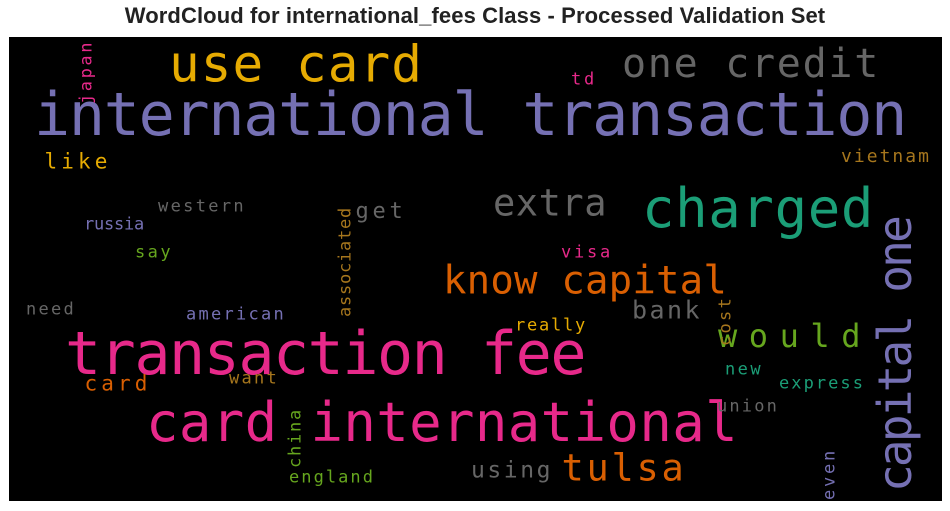 The height and width of the screenshot is (511, 950). What do you see at coordinates (51, 309) in the screenshot?
I see `word-cloud-word: need` at bounding box center [51, 309].